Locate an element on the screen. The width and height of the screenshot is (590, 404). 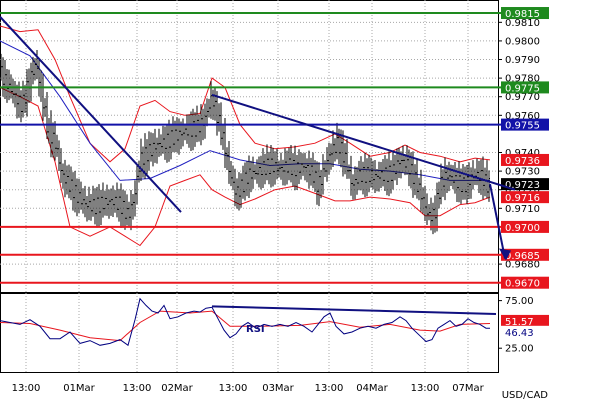
rsi-line is located at coordinates (245, 322).